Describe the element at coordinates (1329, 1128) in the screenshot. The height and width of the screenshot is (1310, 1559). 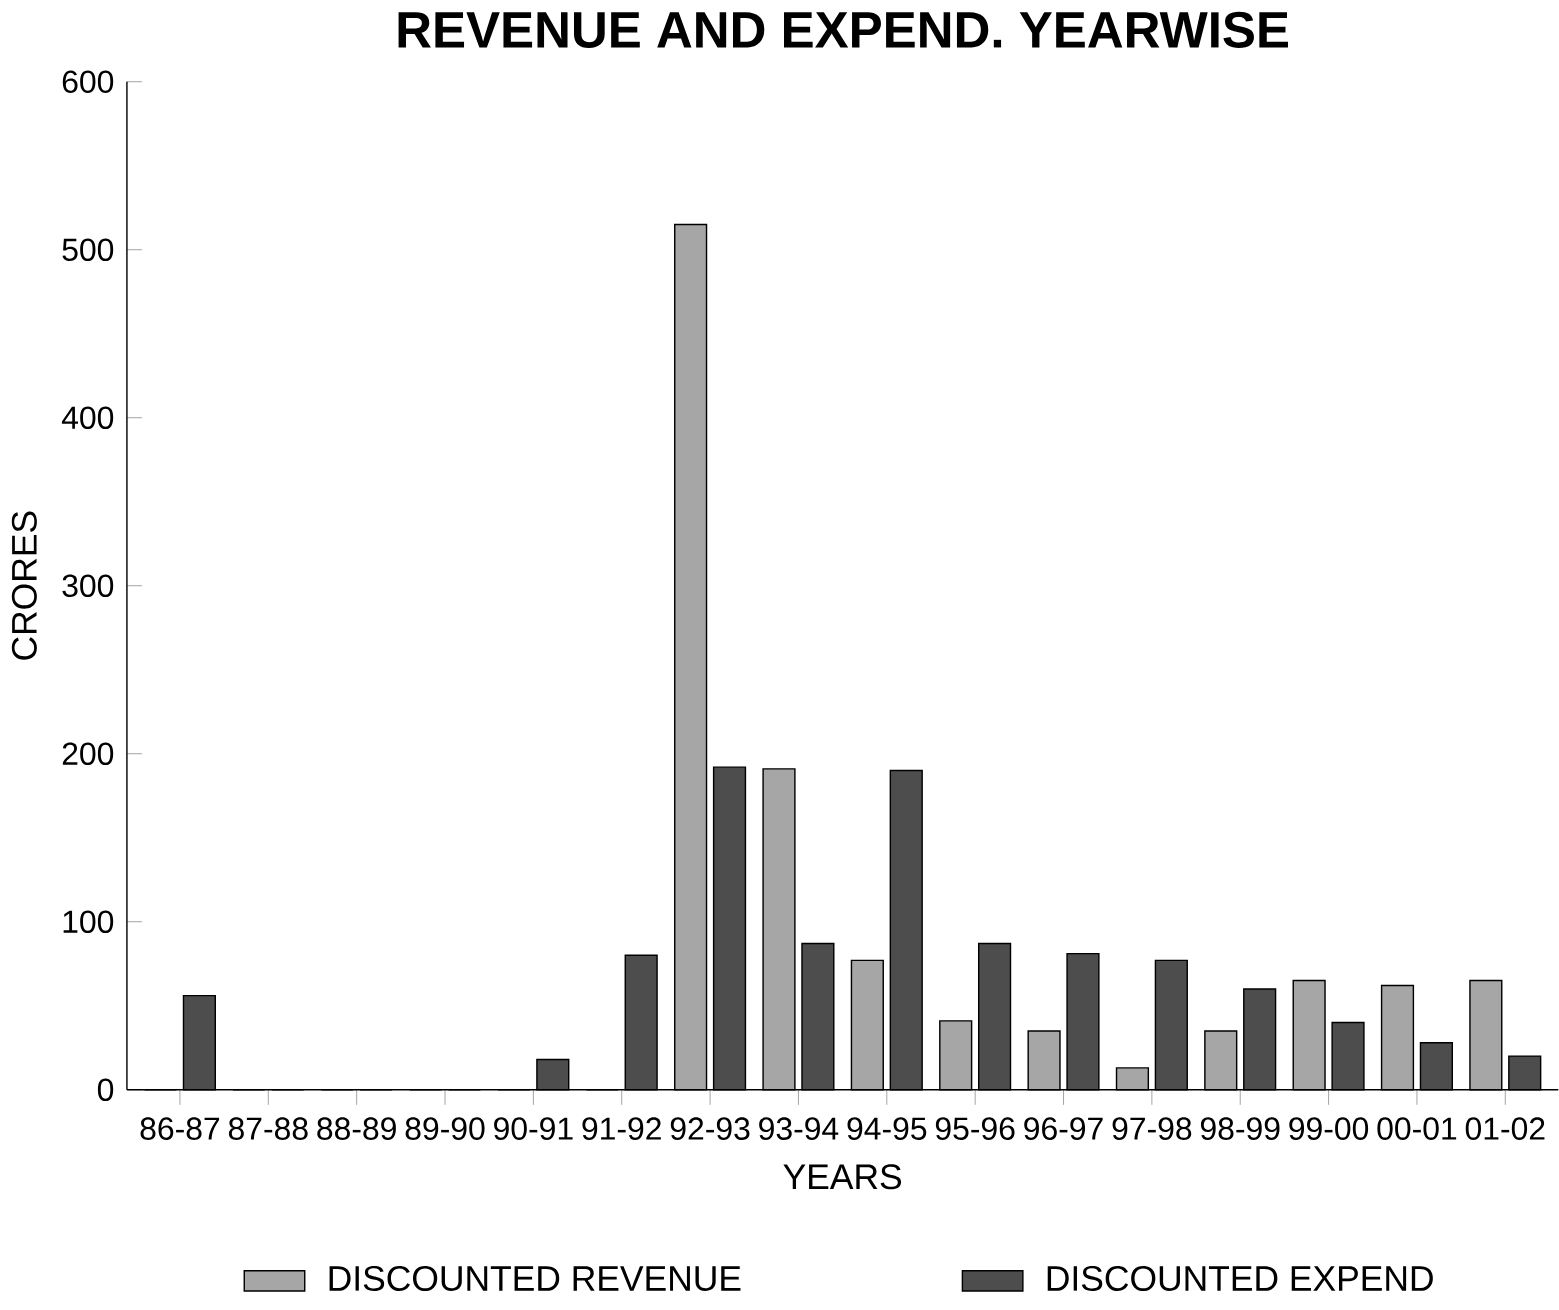
I see `x-tick-label: 99-00` at that location.